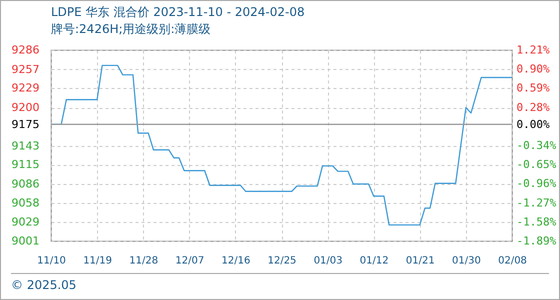 The height and width of the screenshot is (300, 560). What do you see at coordinates (533, 88) in the screenshot?
I see `y2-tick-label: 0.59%` at bounding box center [533, 88].